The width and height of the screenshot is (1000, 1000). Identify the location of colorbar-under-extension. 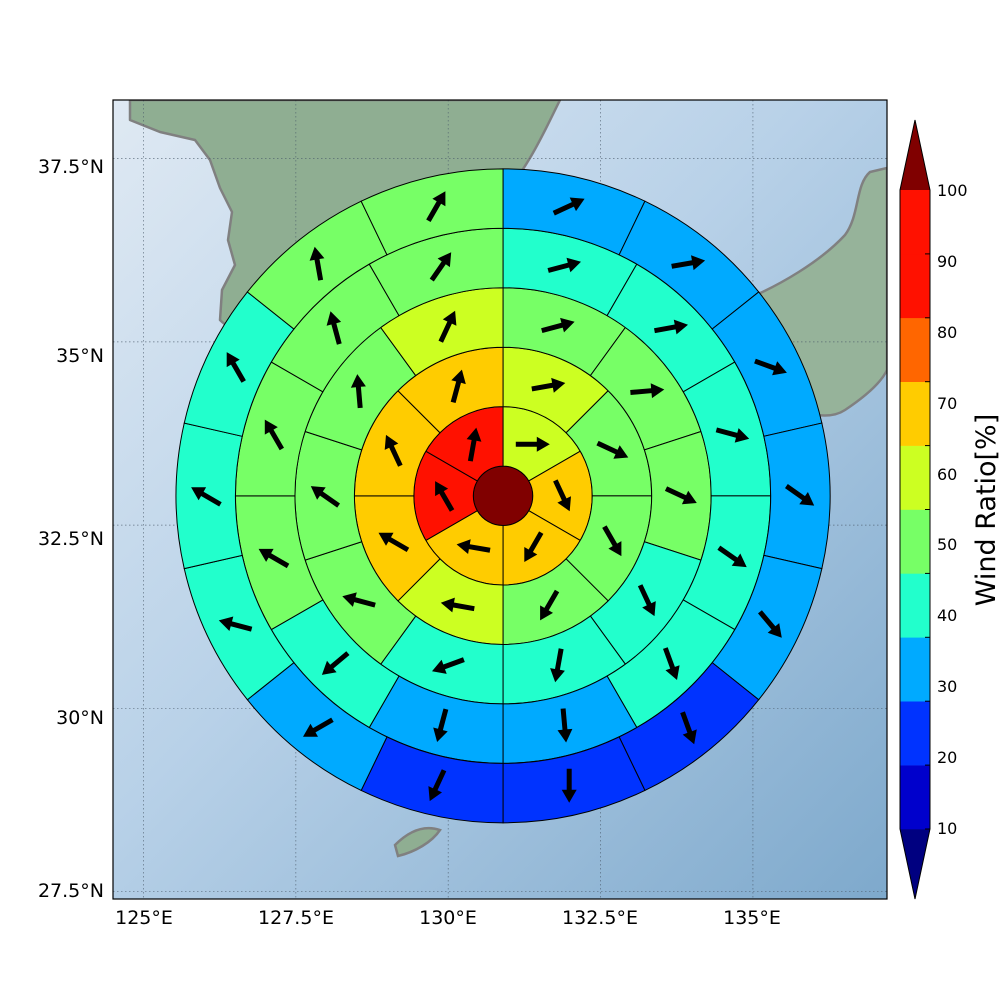
(915, 864).